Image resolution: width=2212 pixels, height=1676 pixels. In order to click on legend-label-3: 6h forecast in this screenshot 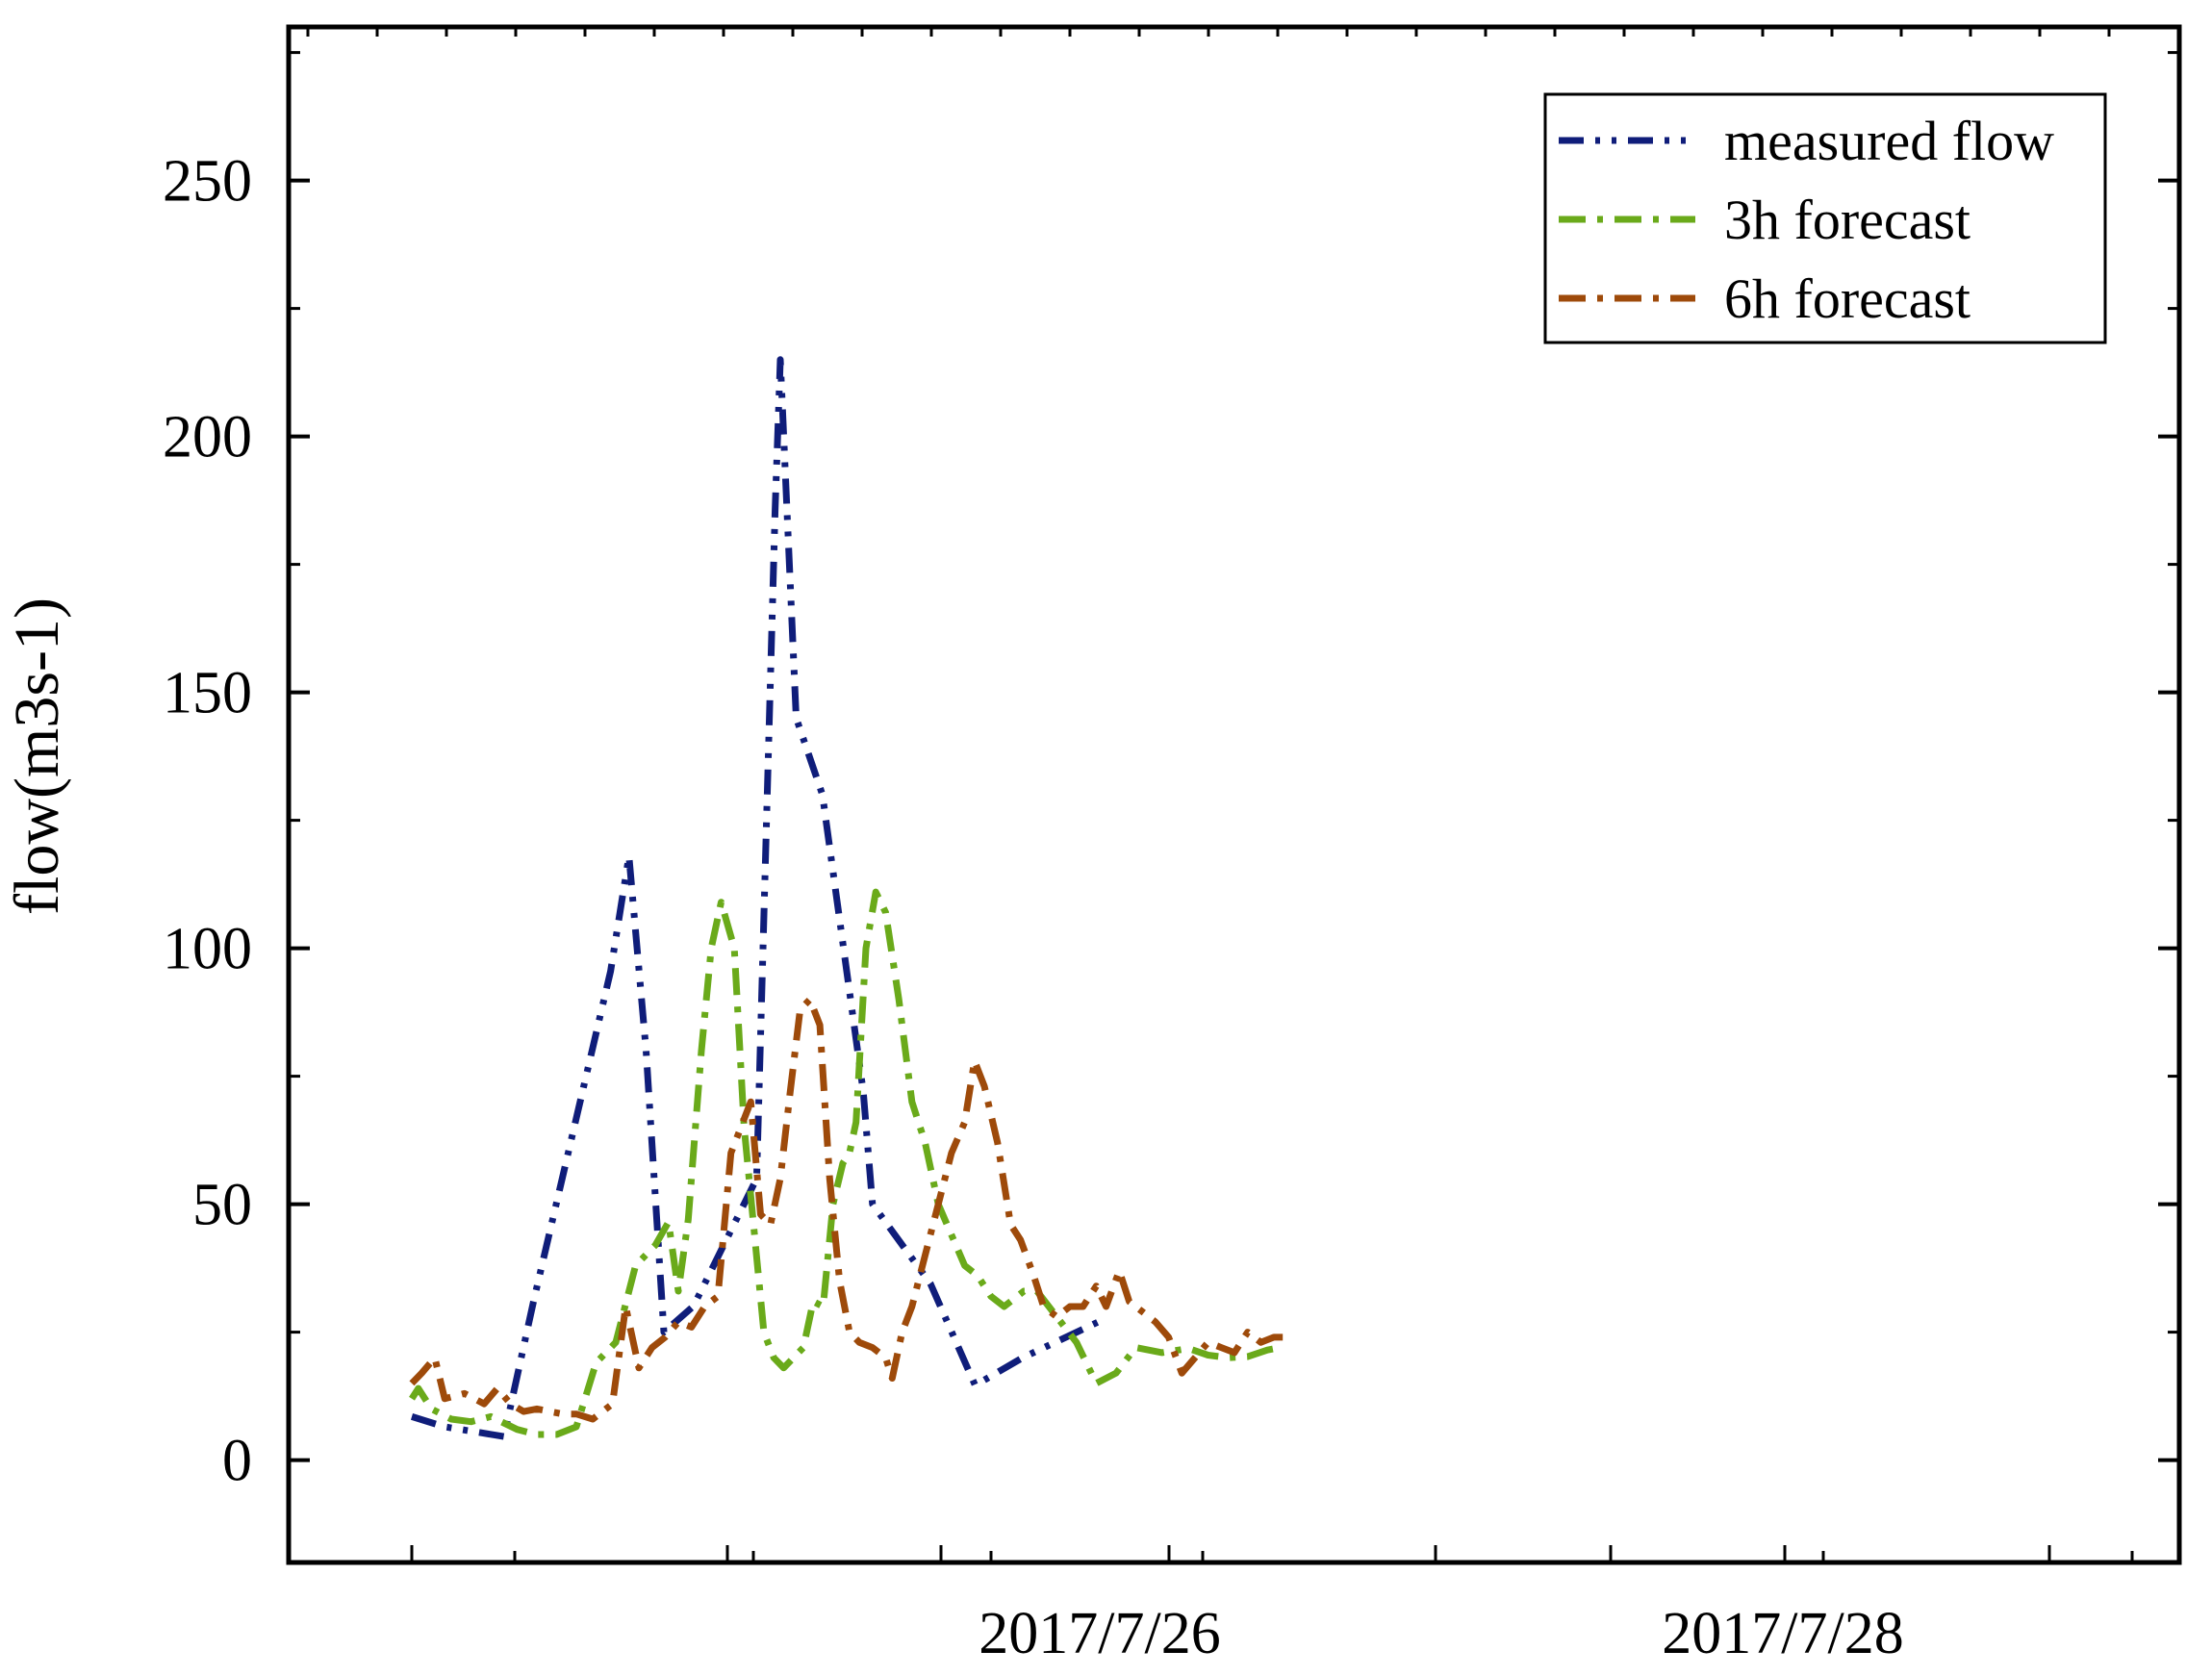, I will do `click(1847, 299)`.